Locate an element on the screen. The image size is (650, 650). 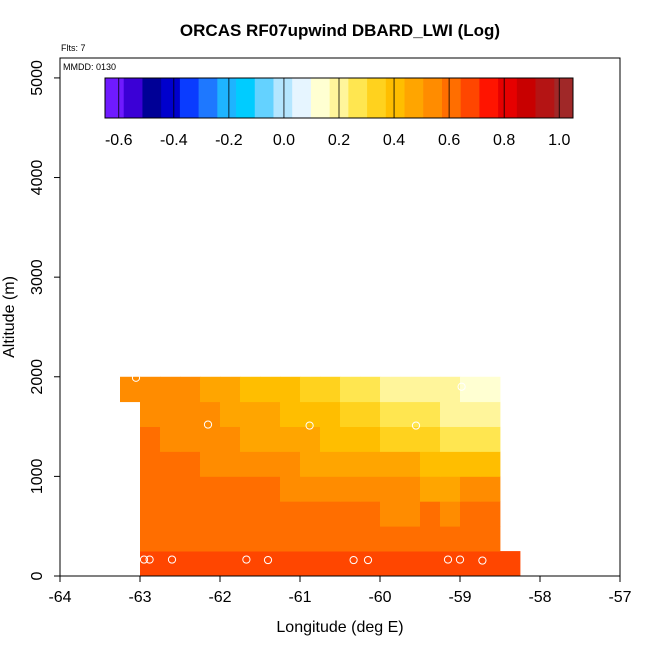
x-axis: -64 -63 -62 -61 -60 -59 -58 -57 is located at coordinates (340, 591).